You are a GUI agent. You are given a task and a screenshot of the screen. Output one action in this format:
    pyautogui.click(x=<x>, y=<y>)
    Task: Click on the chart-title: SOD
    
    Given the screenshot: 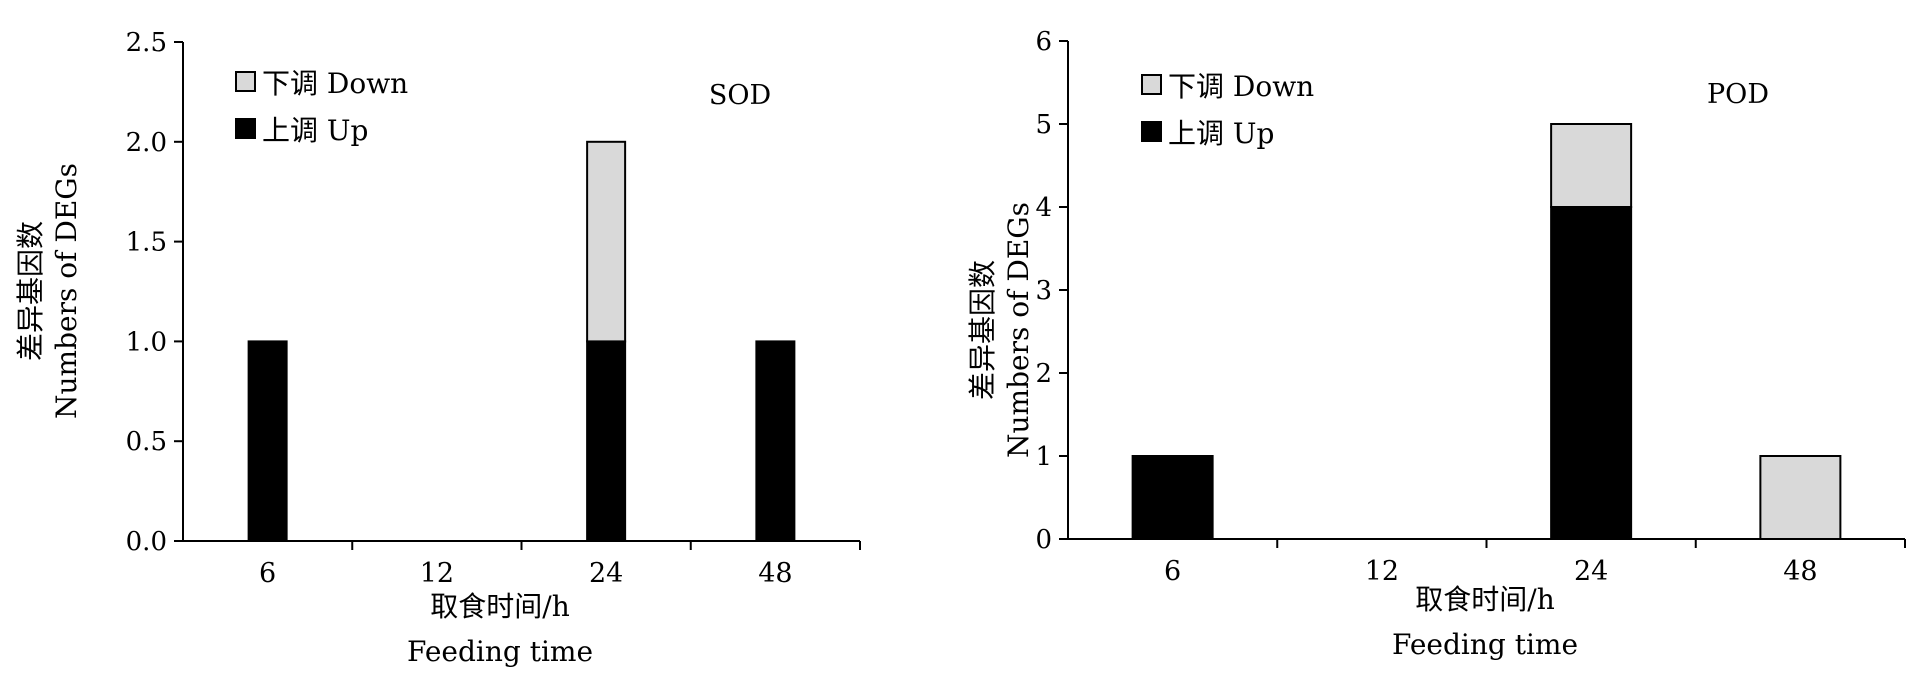 What is the action you would take?
    pyautogui.click(x=740, y=95)
    